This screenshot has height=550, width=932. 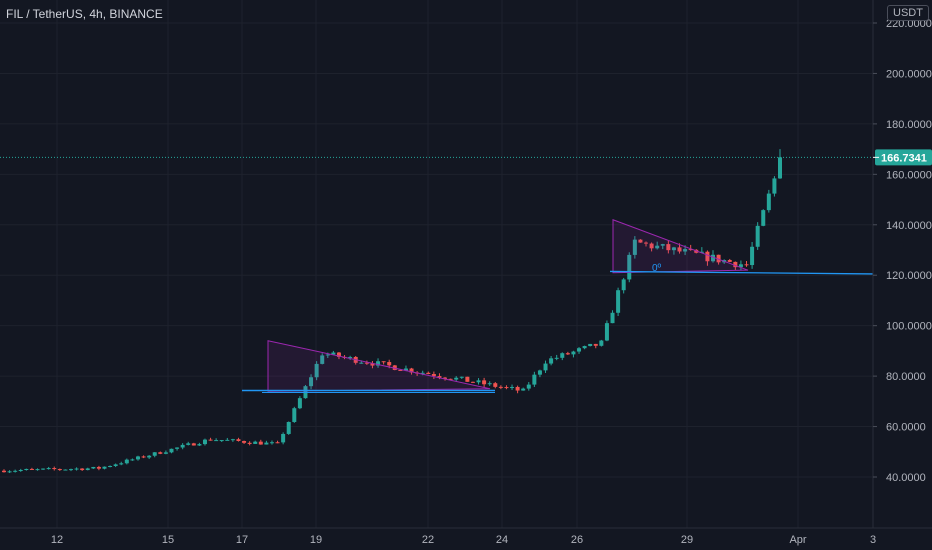 What do you see at coordinates (906, 428) in the screenshot?
I see `y-tick-label: 60.0000` at bounding box center [906, 428].